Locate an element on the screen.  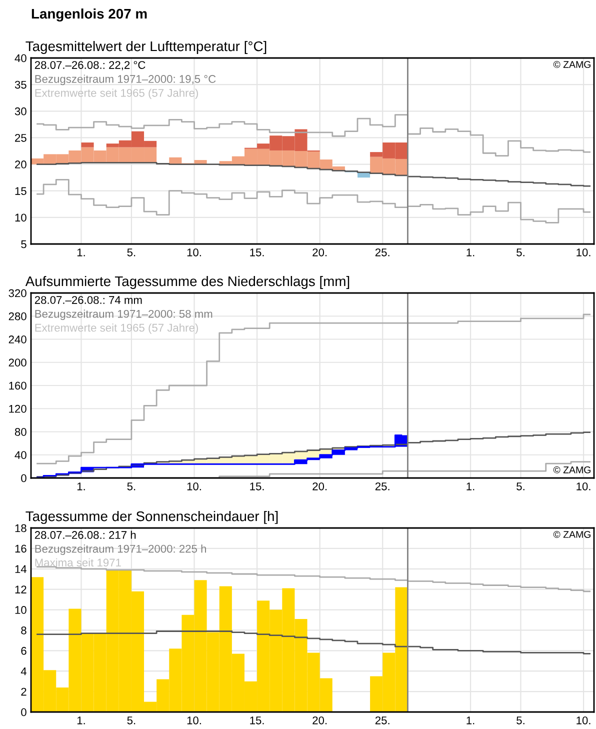
y-tick-label: 15 is located at coordinates (20, 191).